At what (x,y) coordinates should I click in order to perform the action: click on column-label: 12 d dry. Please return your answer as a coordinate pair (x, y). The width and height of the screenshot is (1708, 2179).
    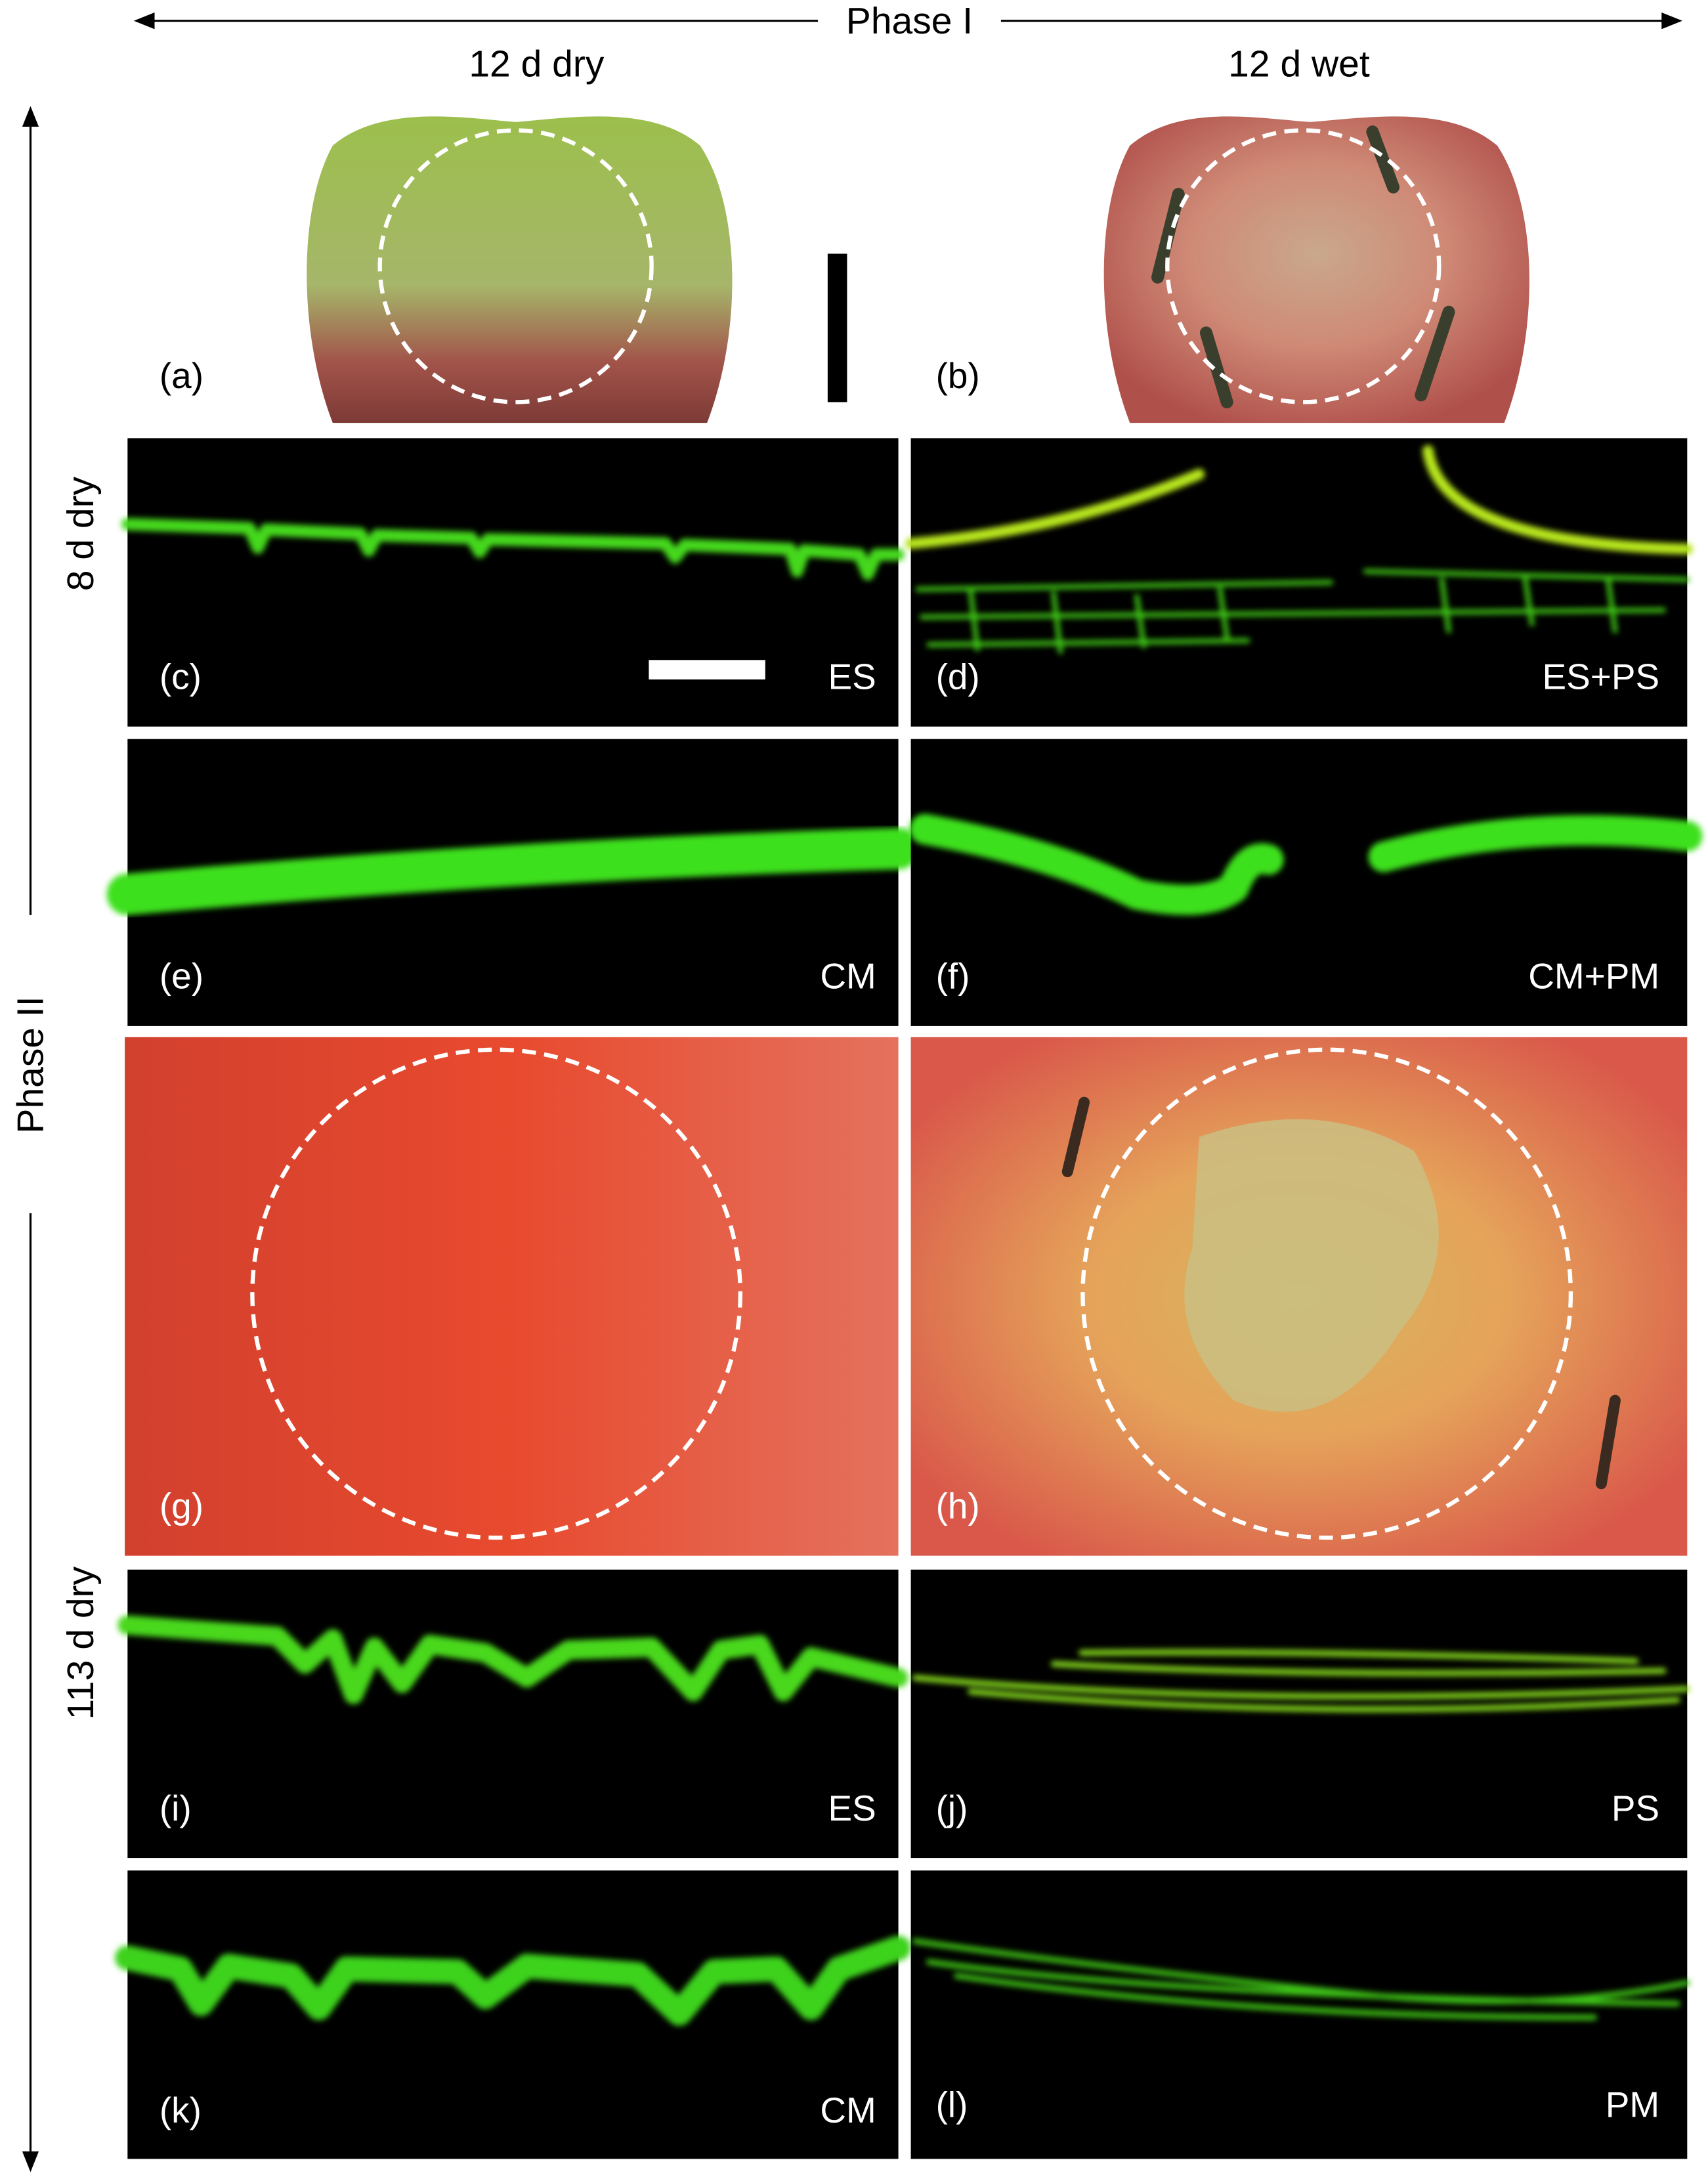
    Looking at the image, I should click on (537, 64).